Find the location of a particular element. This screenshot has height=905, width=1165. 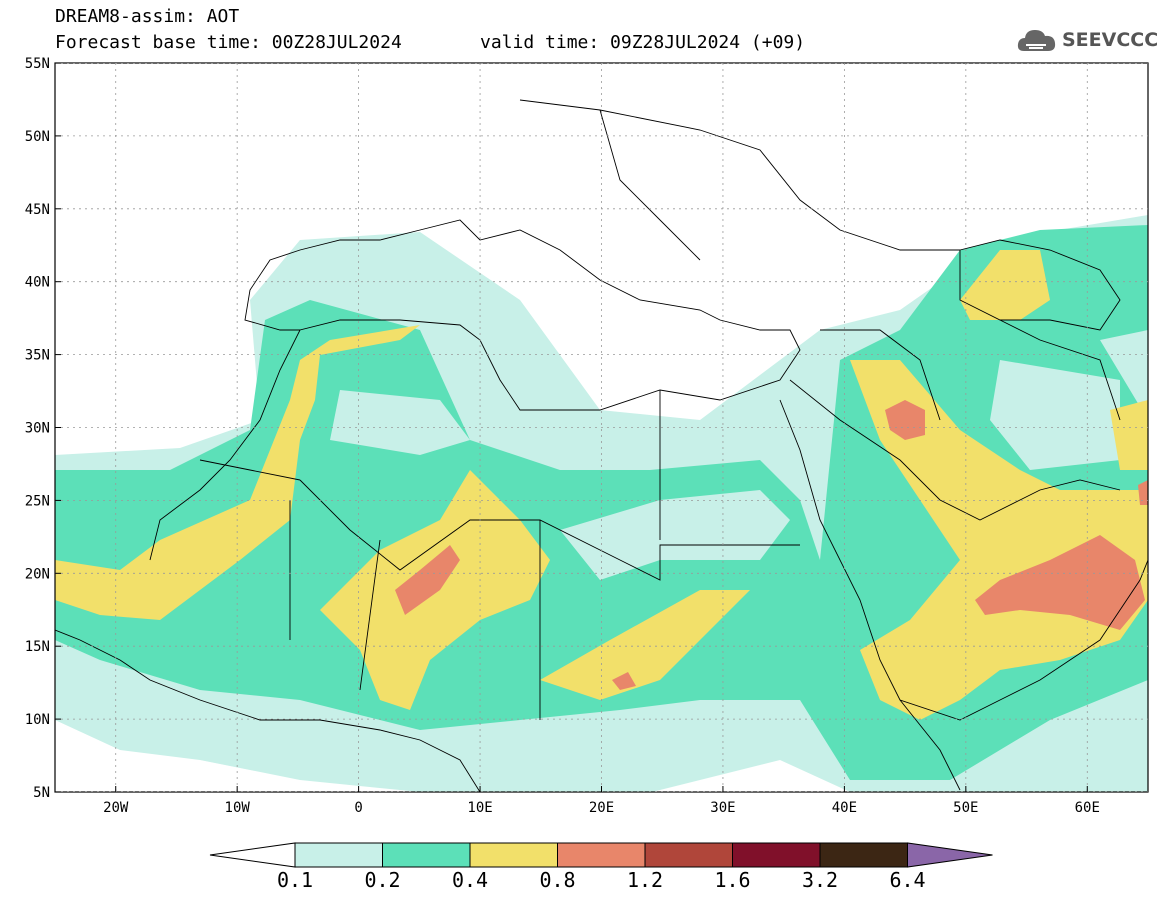

cloud-icon is located at coordinates (1036, 40).